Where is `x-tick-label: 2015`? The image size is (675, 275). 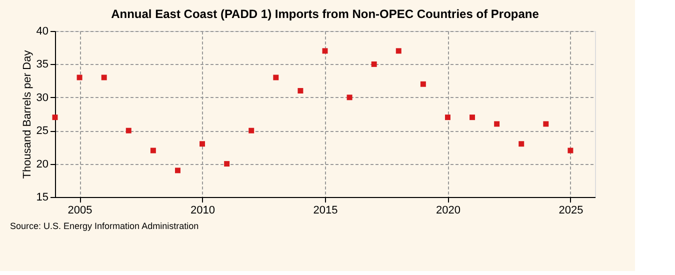
x-tick-label: 2015 is located at coordinates (325, 210).